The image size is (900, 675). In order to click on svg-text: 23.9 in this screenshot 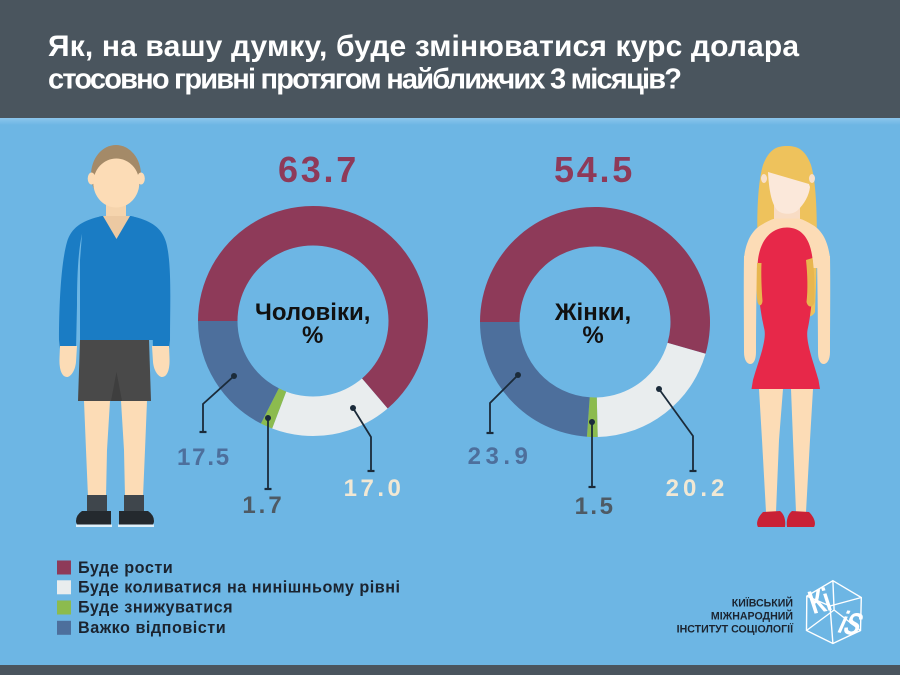, I will do `click(500, 456)`.